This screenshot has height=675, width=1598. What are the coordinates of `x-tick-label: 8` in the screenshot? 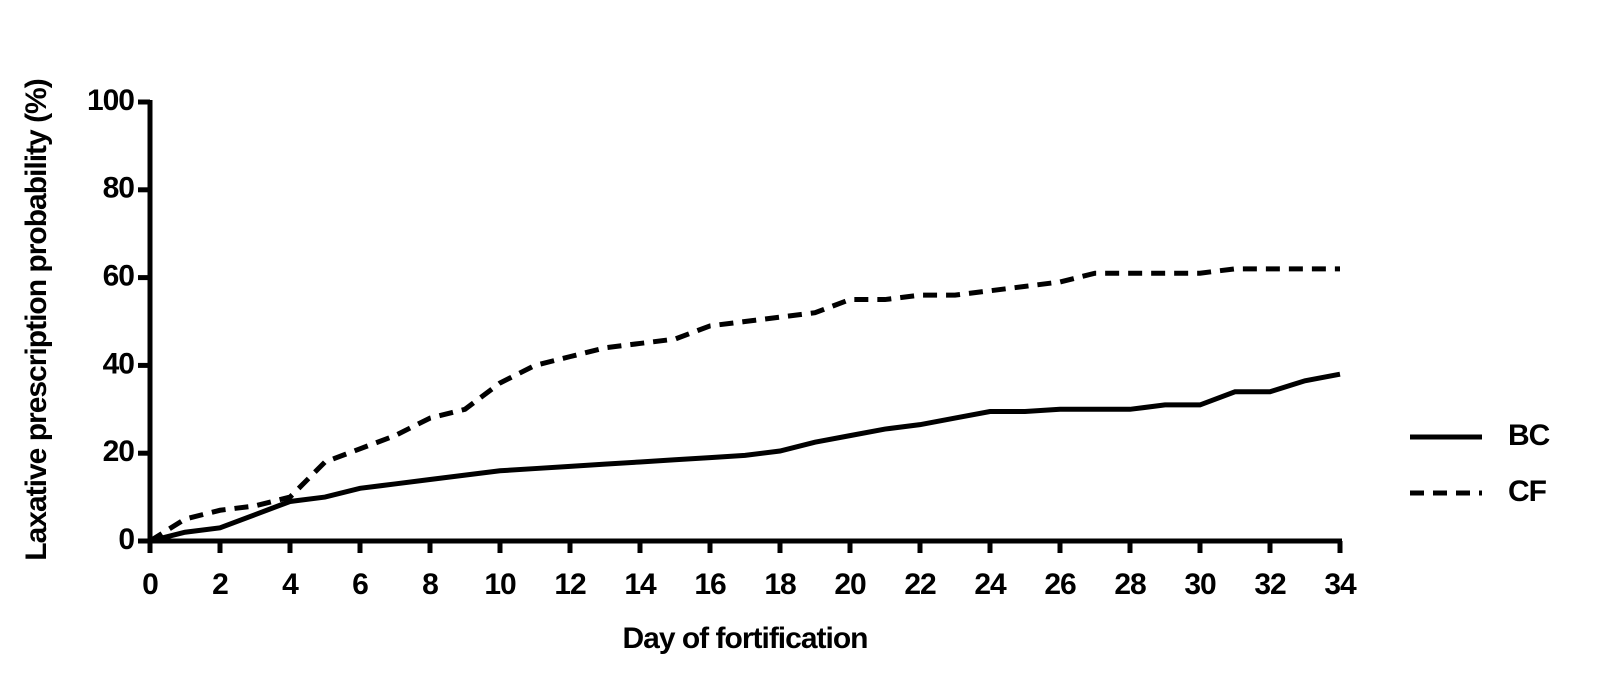 It's located at (430, 584).